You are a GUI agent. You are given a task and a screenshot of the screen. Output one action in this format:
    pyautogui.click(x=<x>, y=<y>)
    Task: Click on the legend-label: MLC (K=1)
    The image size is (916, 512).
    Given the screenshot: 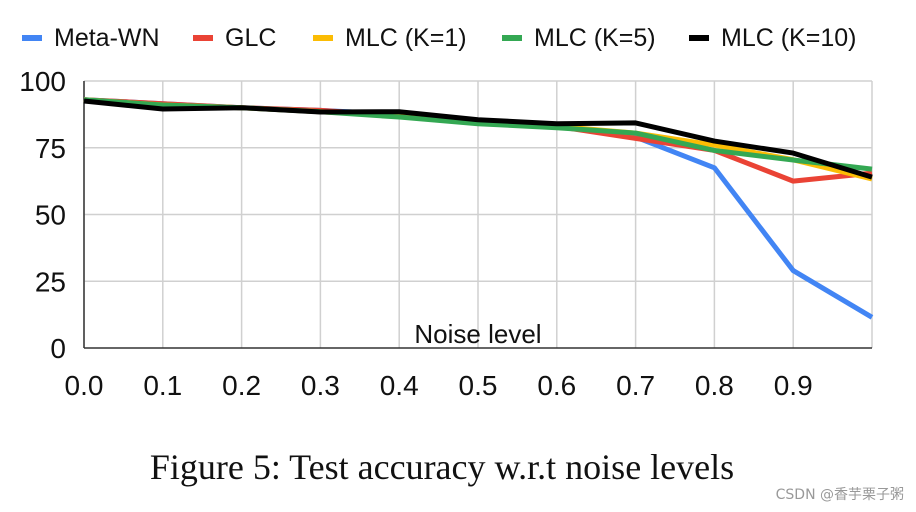 What is the action you would take?
    pyautogui.click(x=406, y=38)
    